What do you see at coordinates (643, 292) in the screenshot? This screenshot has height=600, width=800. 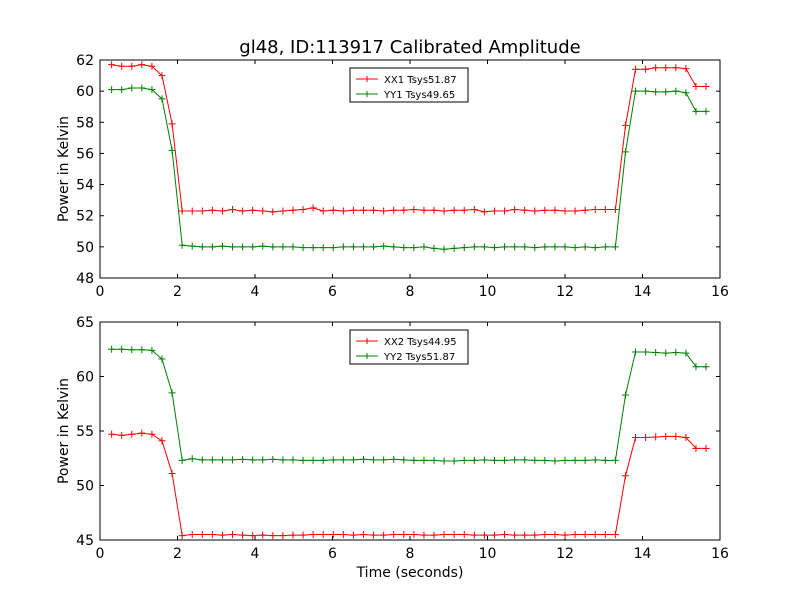 I see `x-tick-label: 14` at bounding box center [643, 292].